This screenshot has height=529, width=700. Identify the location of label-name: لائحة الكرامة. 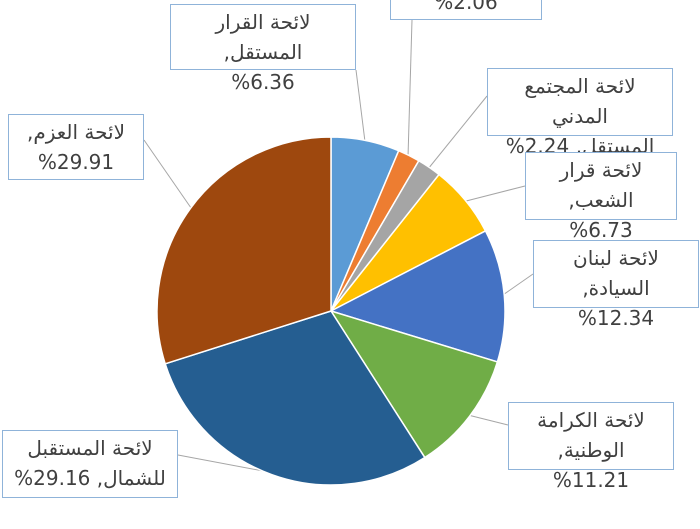
(591, 420).